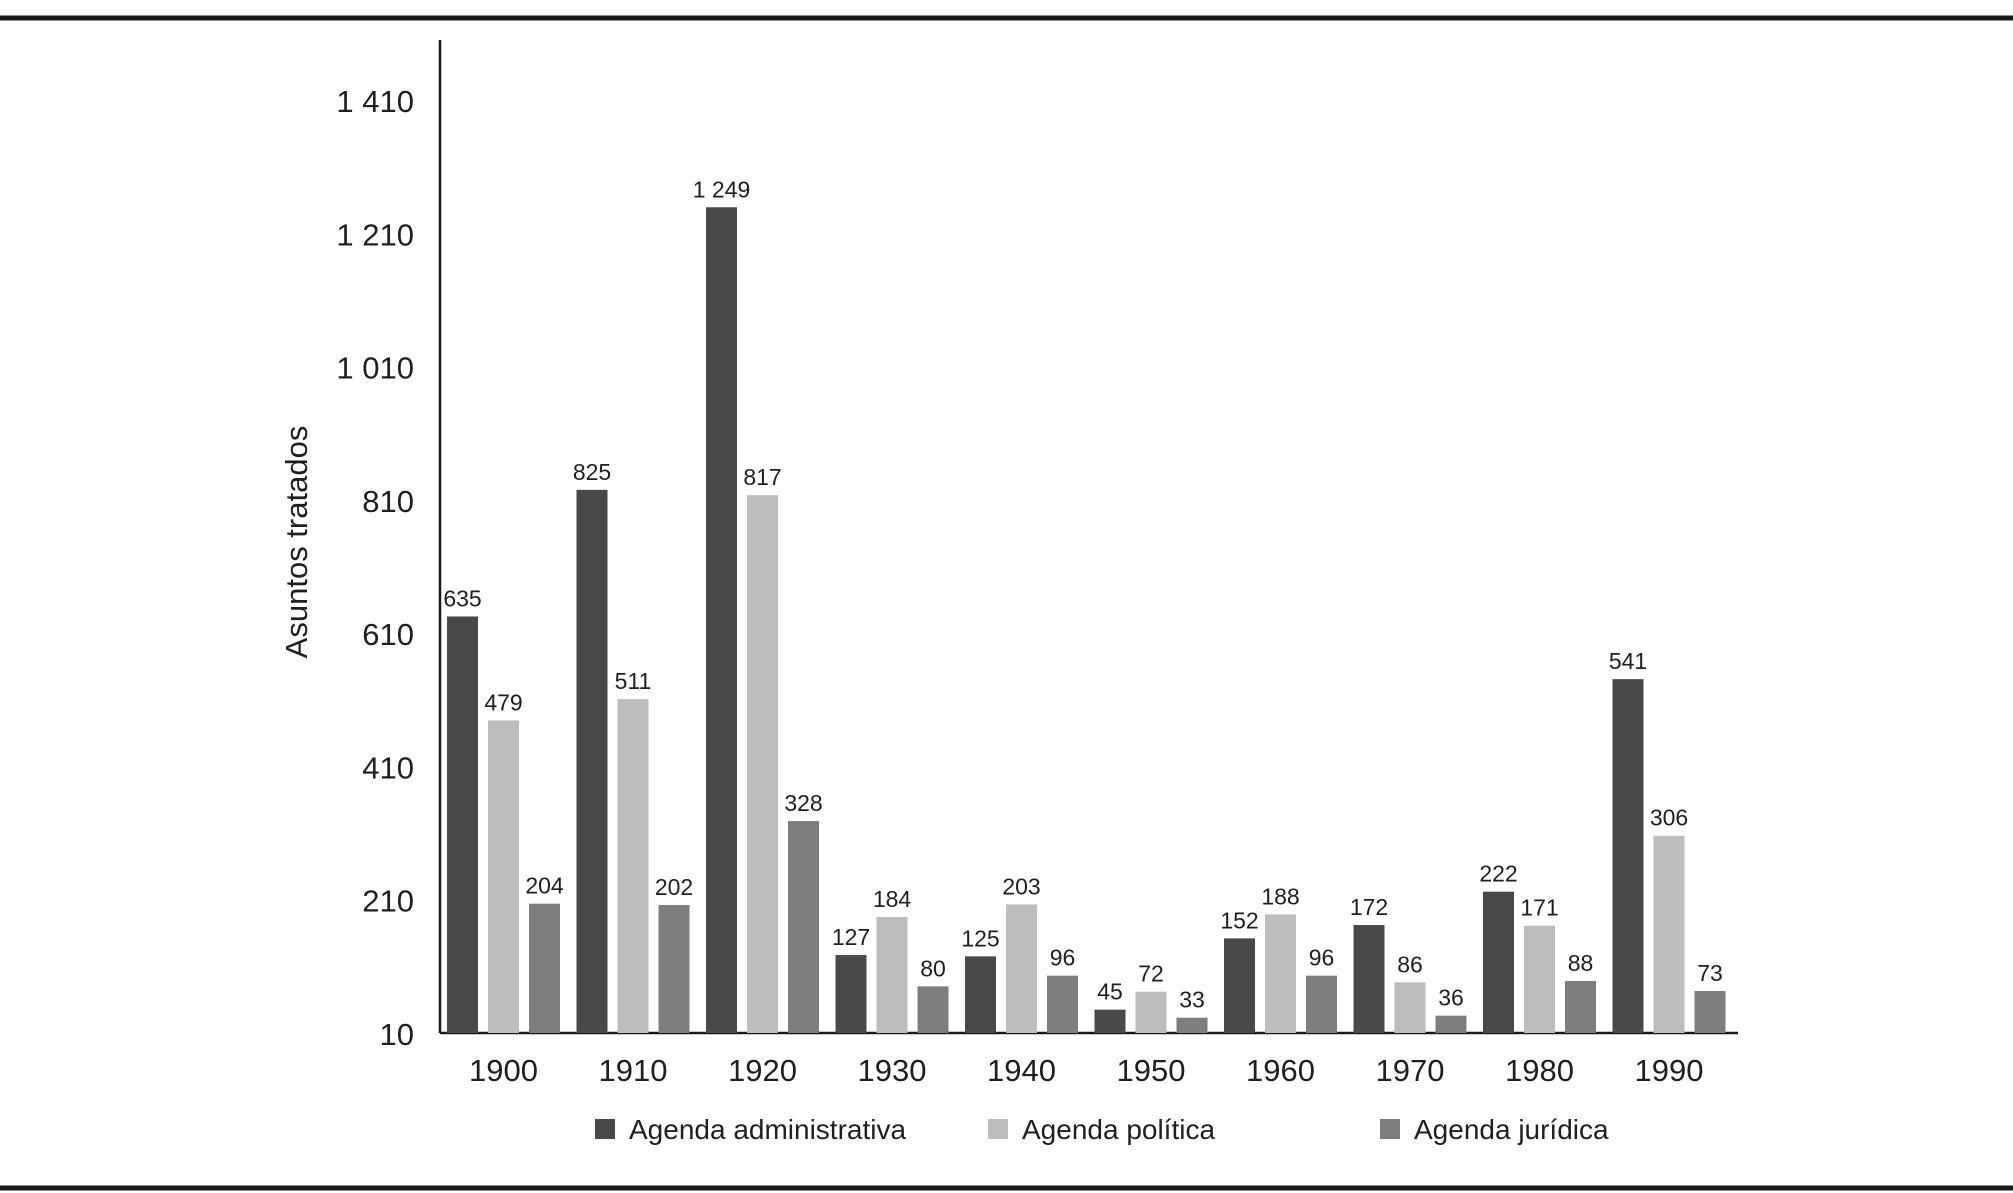 The image size is (2013, 1193). Describe the element at coordinates (1021, 1070) in the screenshot. I see `x-tick-label: 1940` at that location.